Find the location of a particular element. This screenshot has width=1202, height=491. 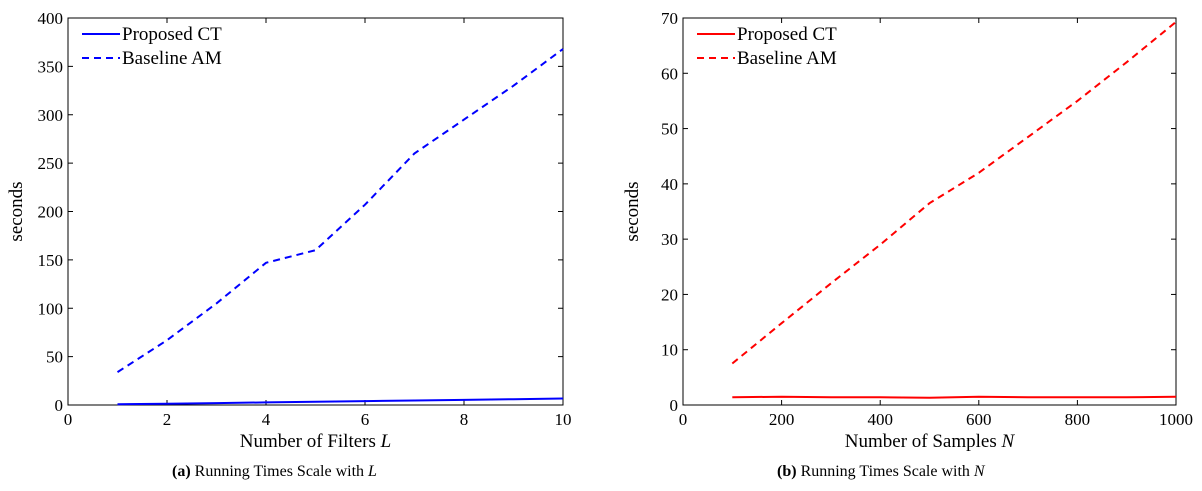

y-tick-label: 150 is located at coordinates (51, 260).